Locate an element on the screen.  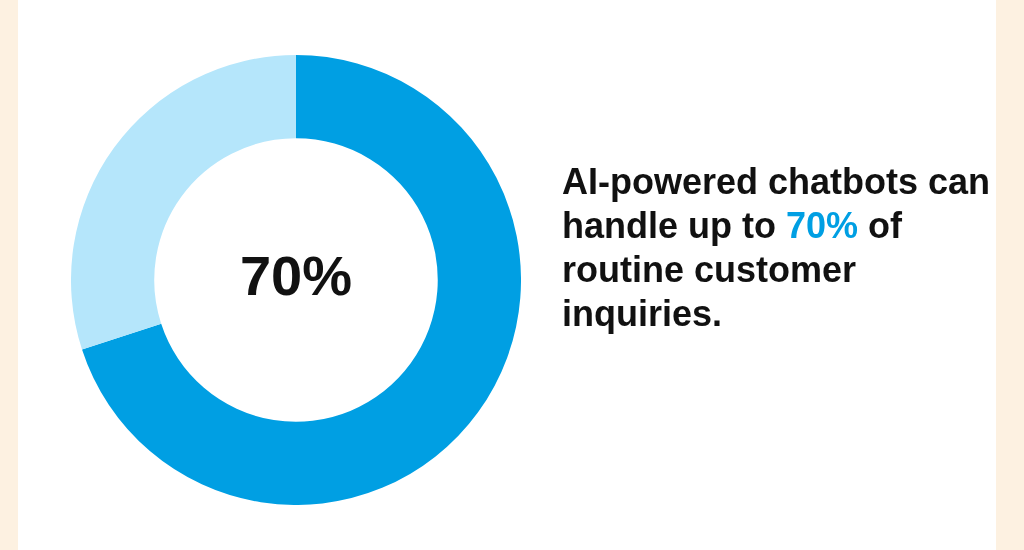
text: AI-powered chatbots can handle up to 70% of routine customer inquiries. is located at coordinates (776, 247).